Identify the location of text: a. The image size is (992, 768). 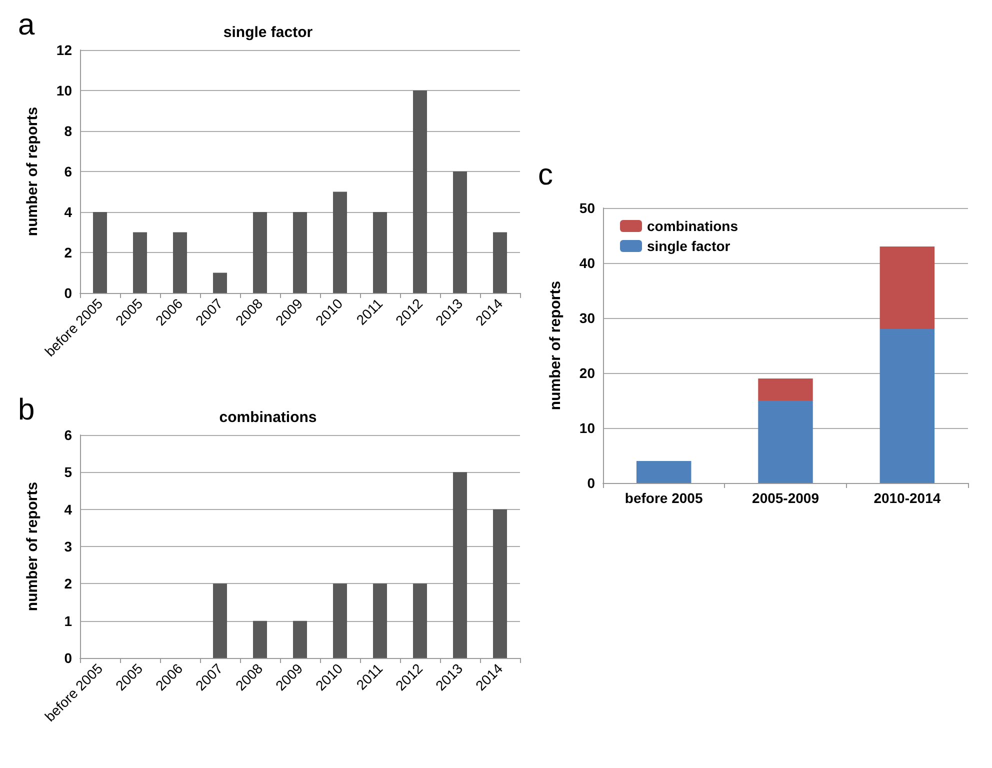
(26, 25).